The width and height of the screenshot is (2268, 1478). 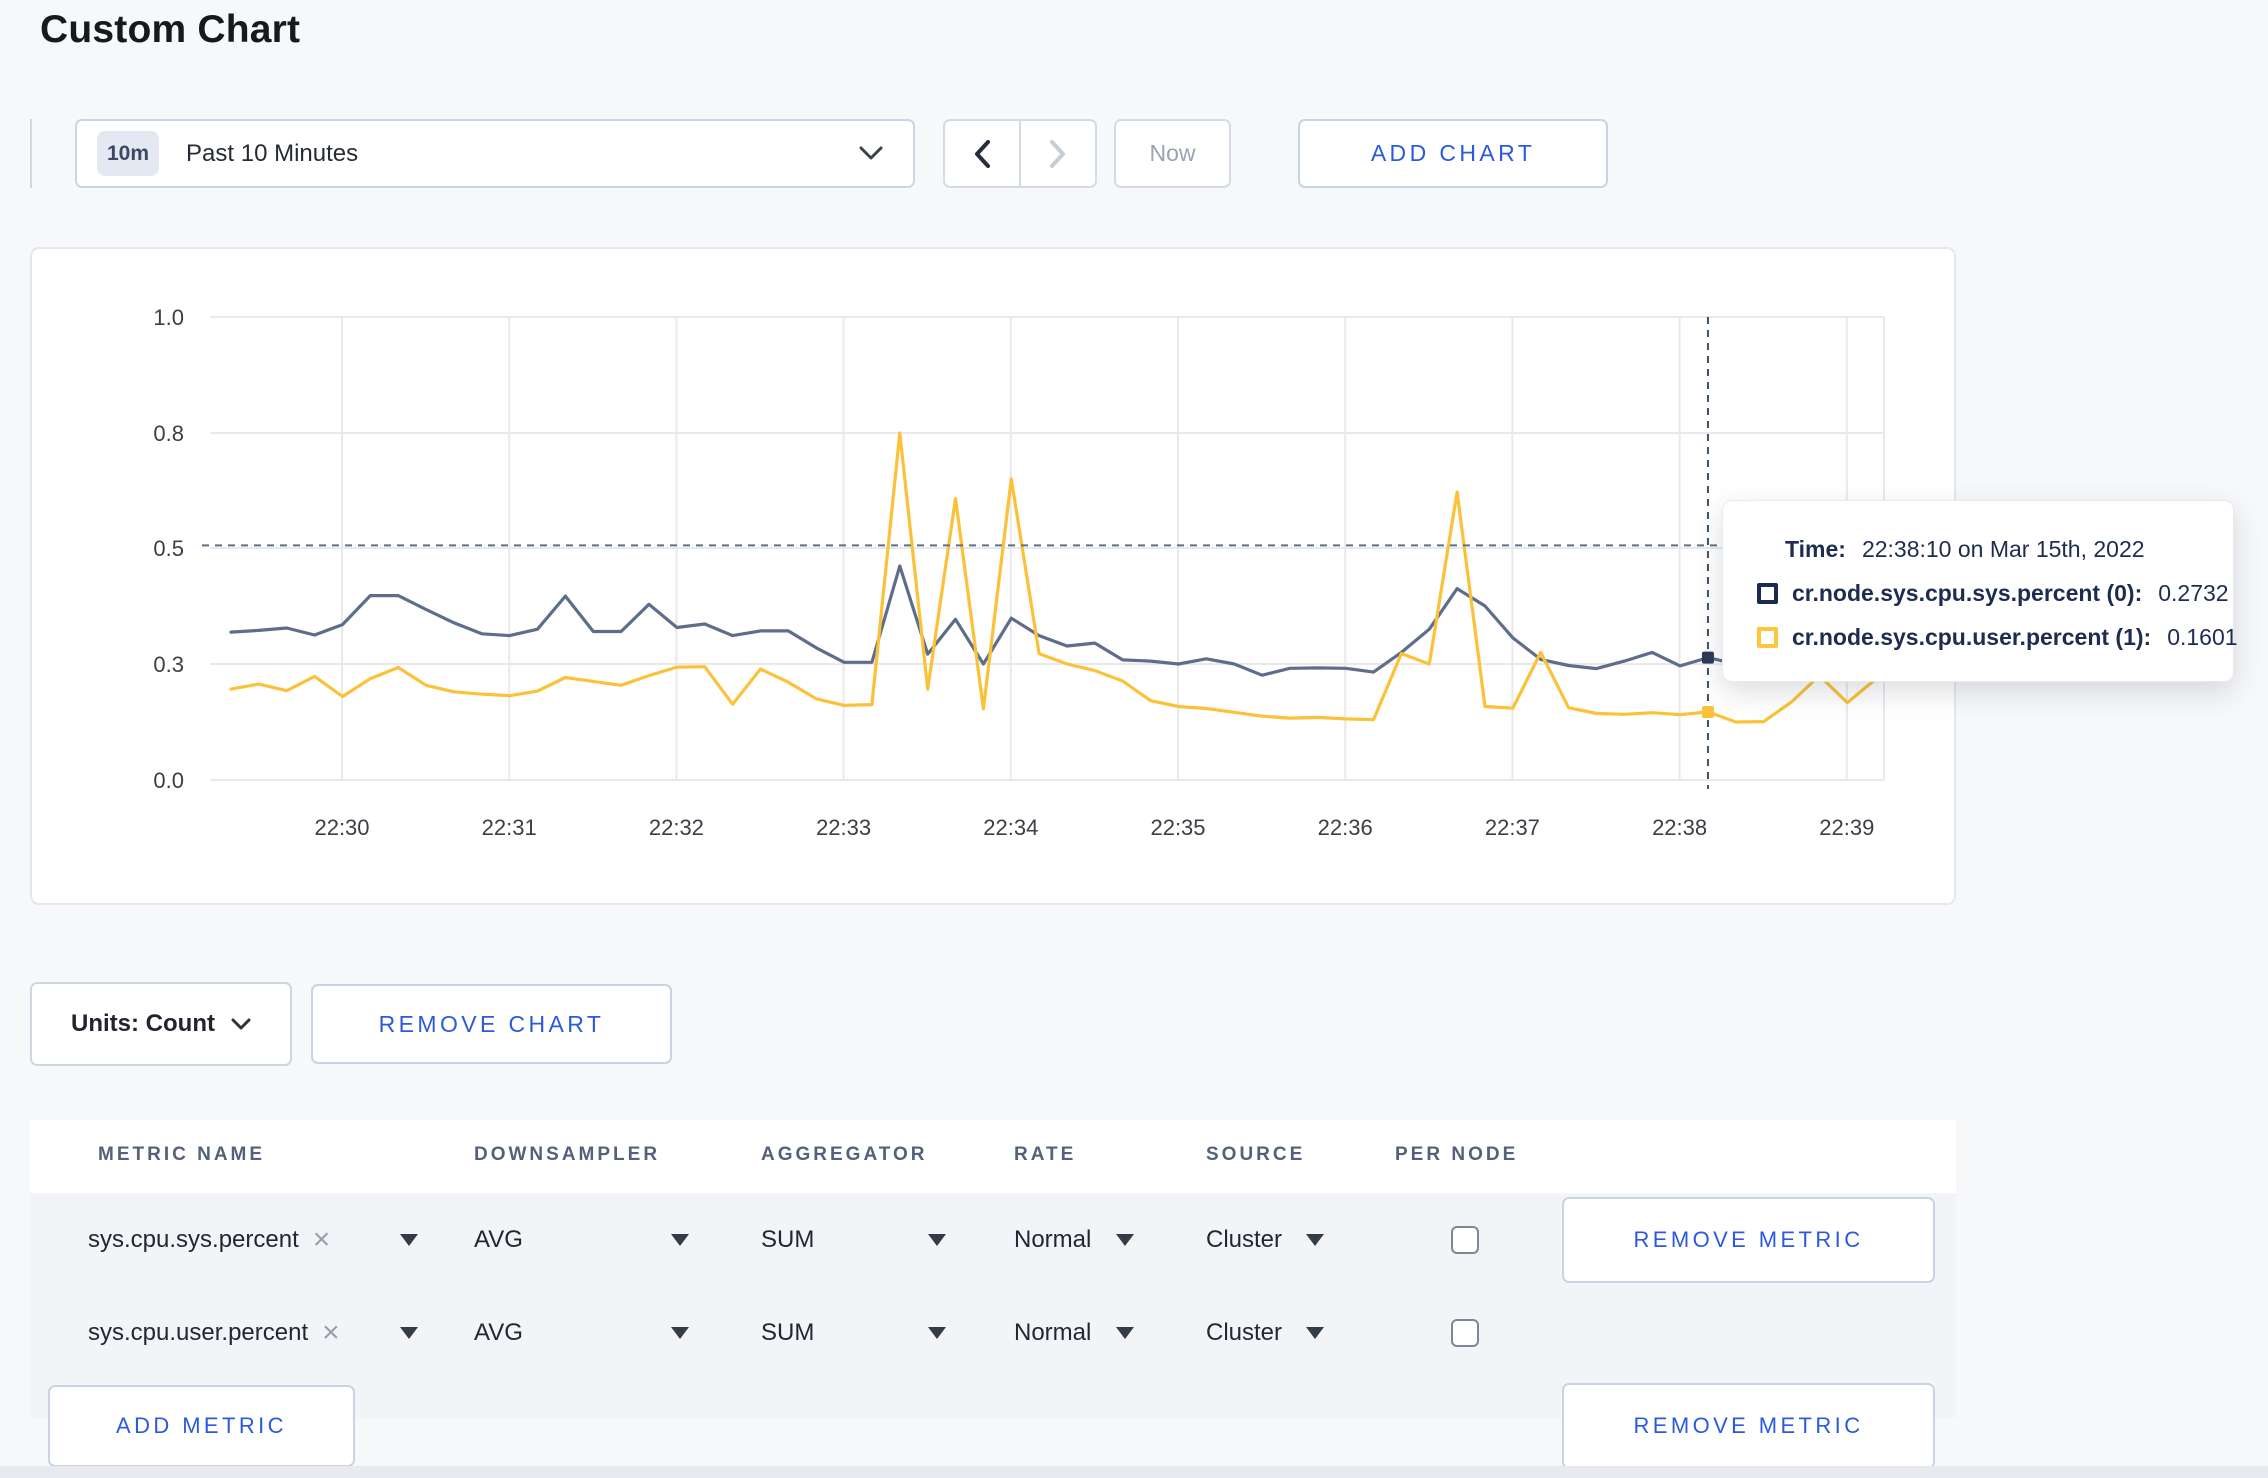 I want to click on metric-name-select: sys.cpu.sys.percent ×, so click(x=253, y=1239).